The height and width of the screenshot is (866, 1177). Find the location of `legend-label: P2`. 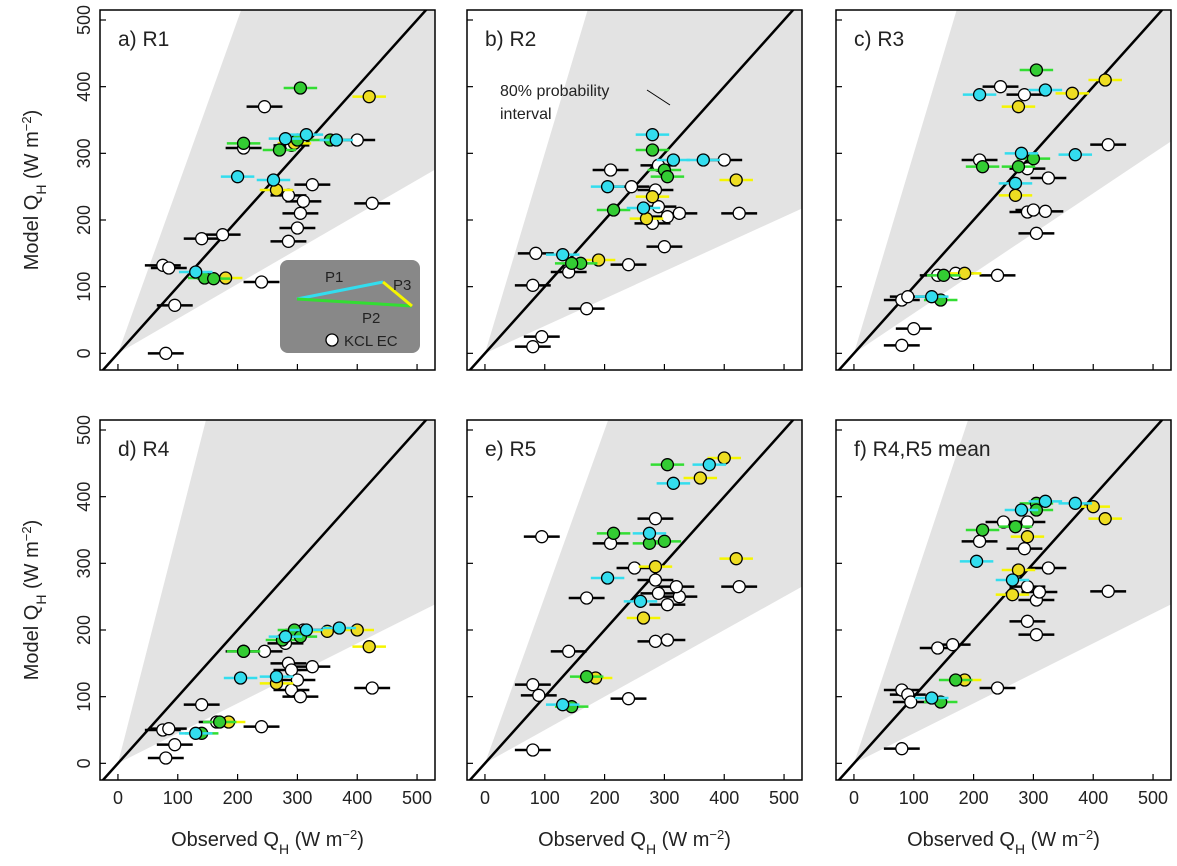

legend-label: P2 is located at coordinates (371, 318).